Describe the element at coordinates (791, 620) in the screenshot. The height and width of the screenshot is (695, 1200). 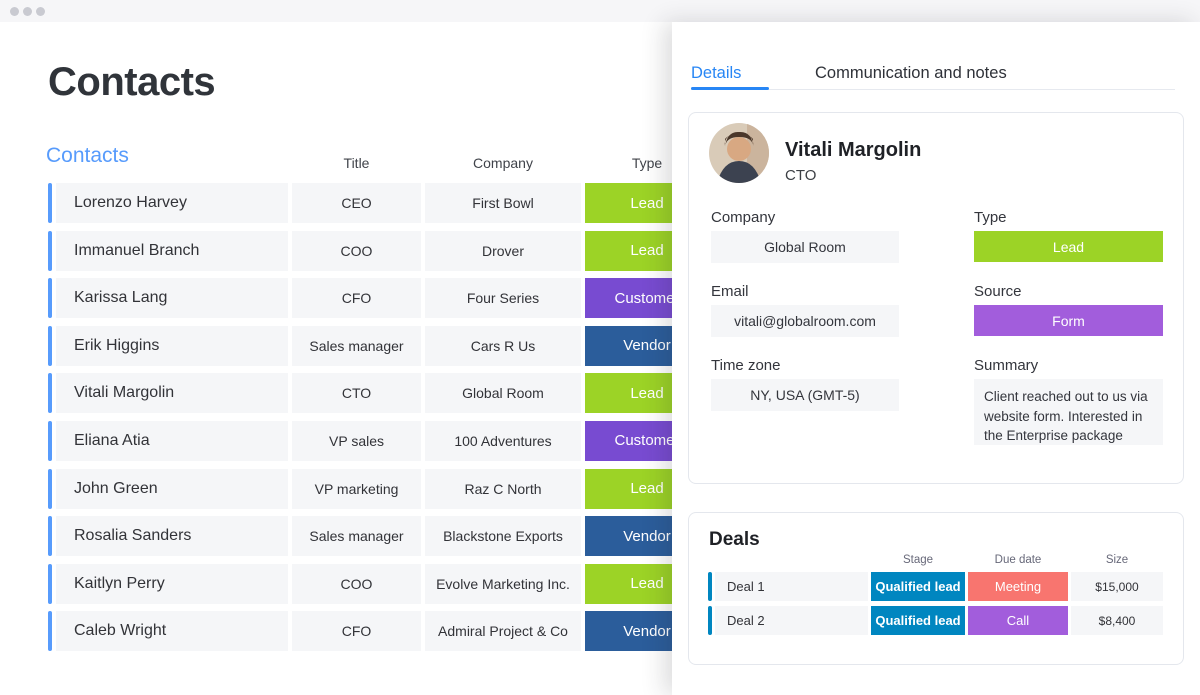
I see `deal-name-cell: Deal 2` at that location.